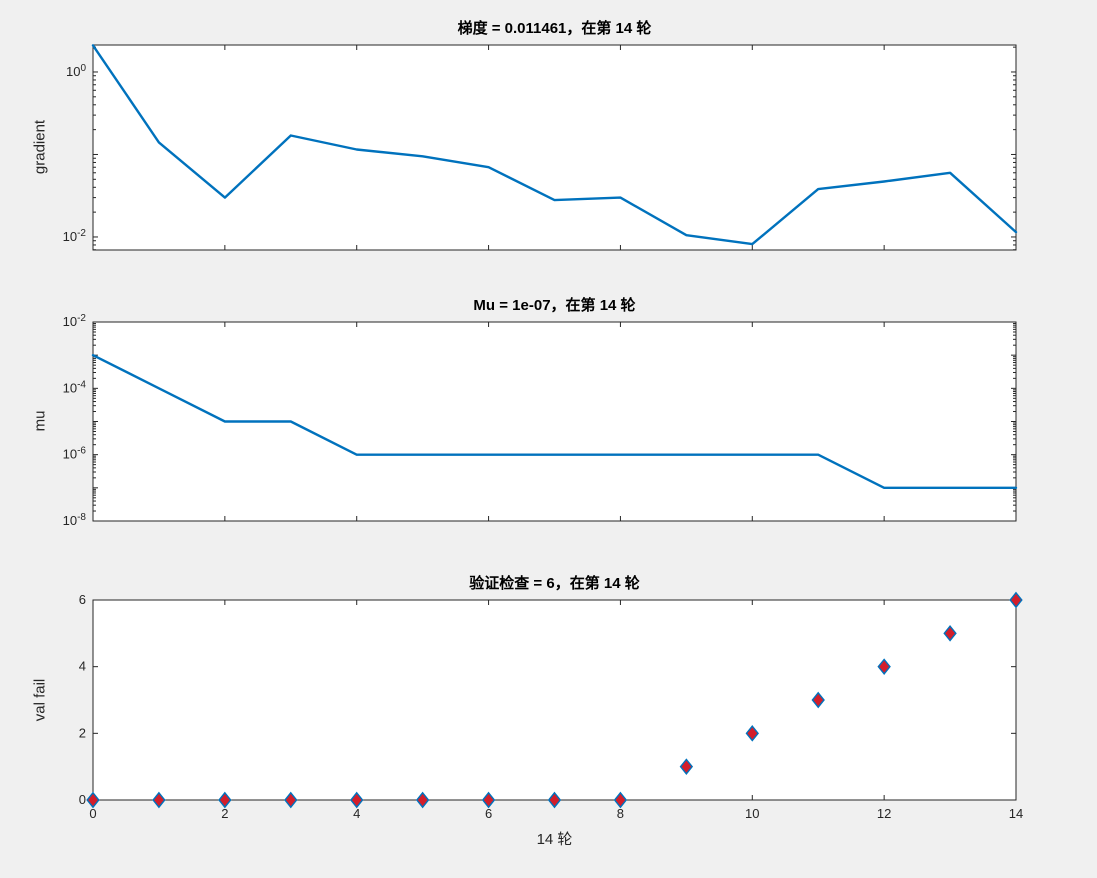 The image size is (1097, 878). I want to click on mu-plot-title: Mu = 1e-07，在第 14 轮, so click(554, 305).